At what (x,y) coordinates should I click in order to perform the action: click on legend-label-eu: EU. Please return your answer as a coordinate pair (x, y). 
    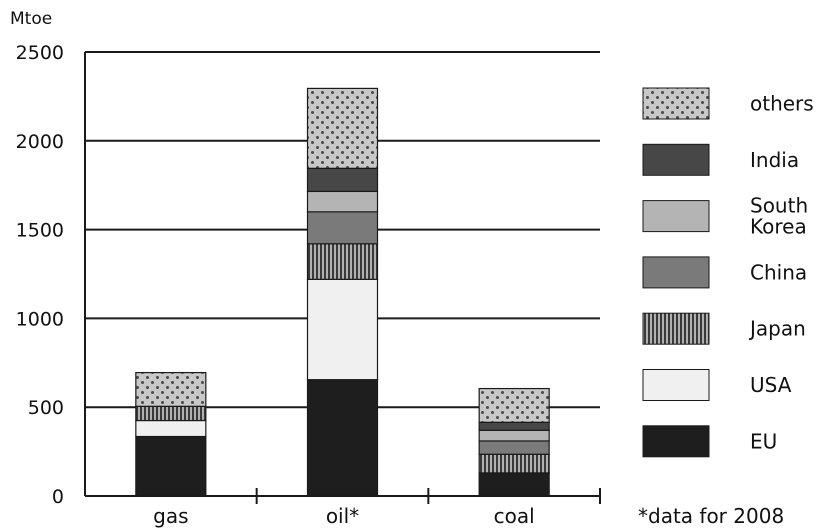
    Looking at the image, I should click on (763, 441).